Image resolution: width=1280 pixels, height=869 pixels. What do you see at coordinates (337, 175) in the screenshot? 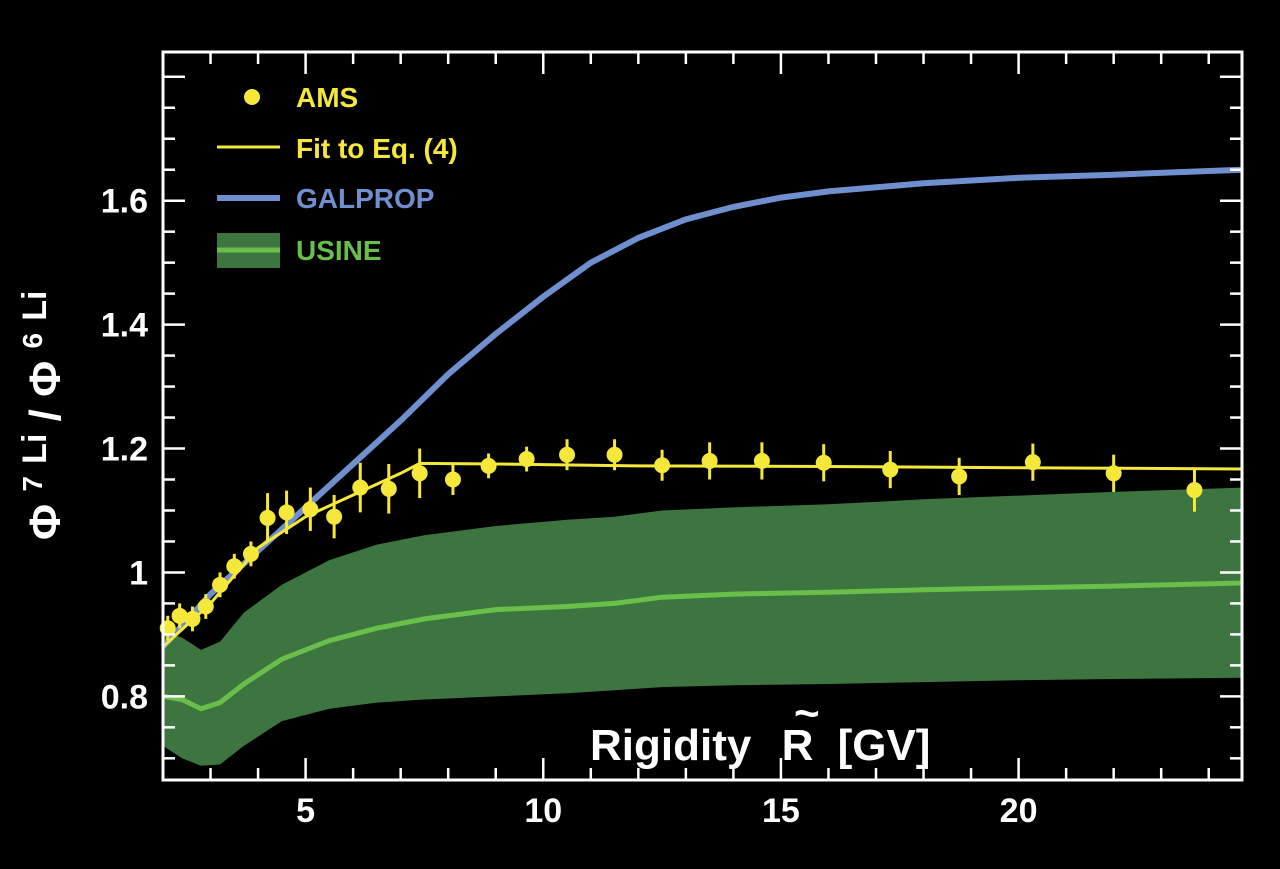
I see `legend: AMS Fit to Eq. (4) GALPROP USINE` at bounding box center [337, 175].